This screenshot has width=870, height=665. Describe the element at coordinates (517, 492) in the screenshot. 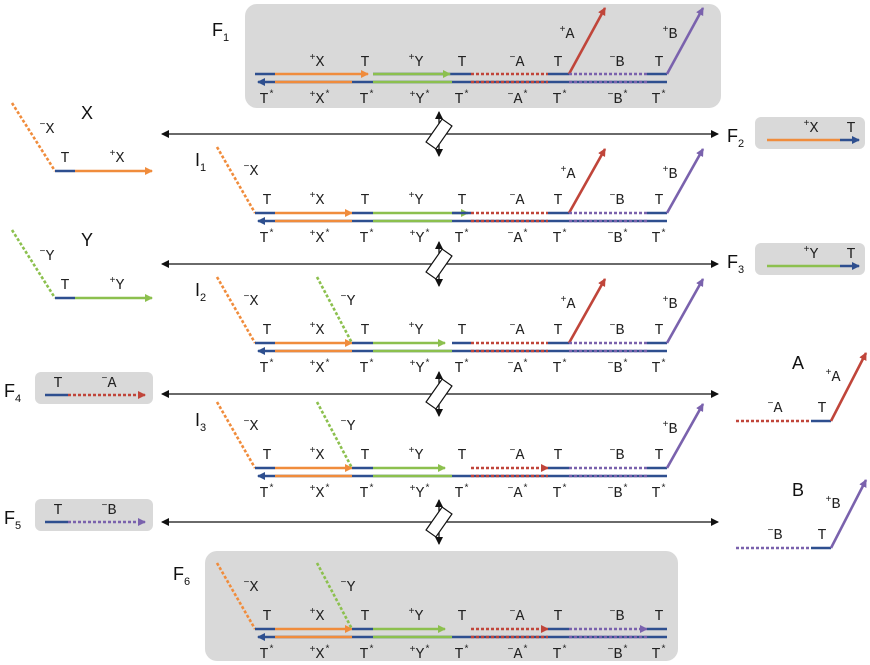

I see `i3-label-a: −A*` at that location.